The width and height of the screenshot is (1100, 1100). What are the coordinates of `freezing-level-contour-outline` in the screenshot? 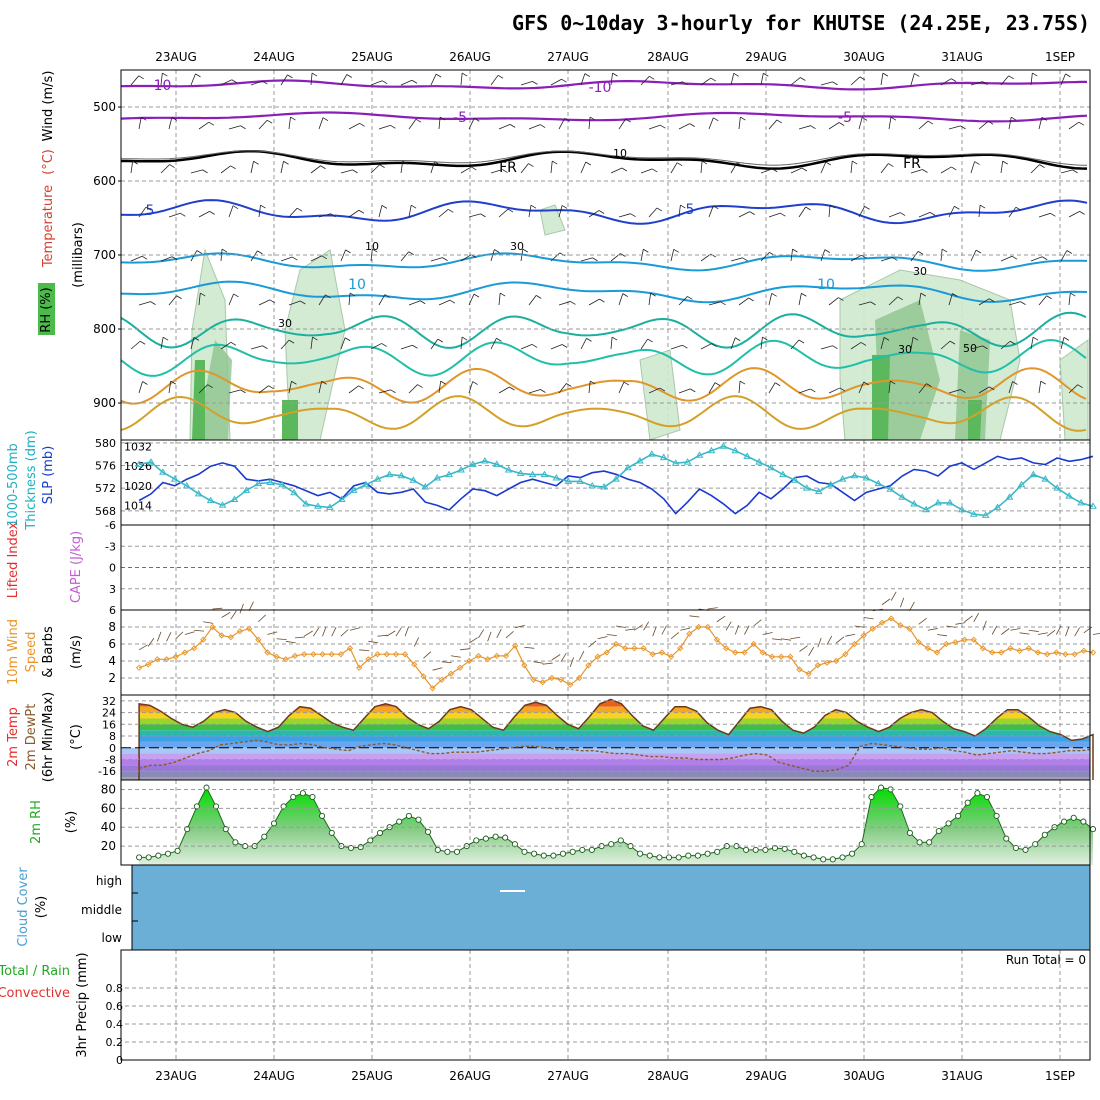 It's located at (604, 158).